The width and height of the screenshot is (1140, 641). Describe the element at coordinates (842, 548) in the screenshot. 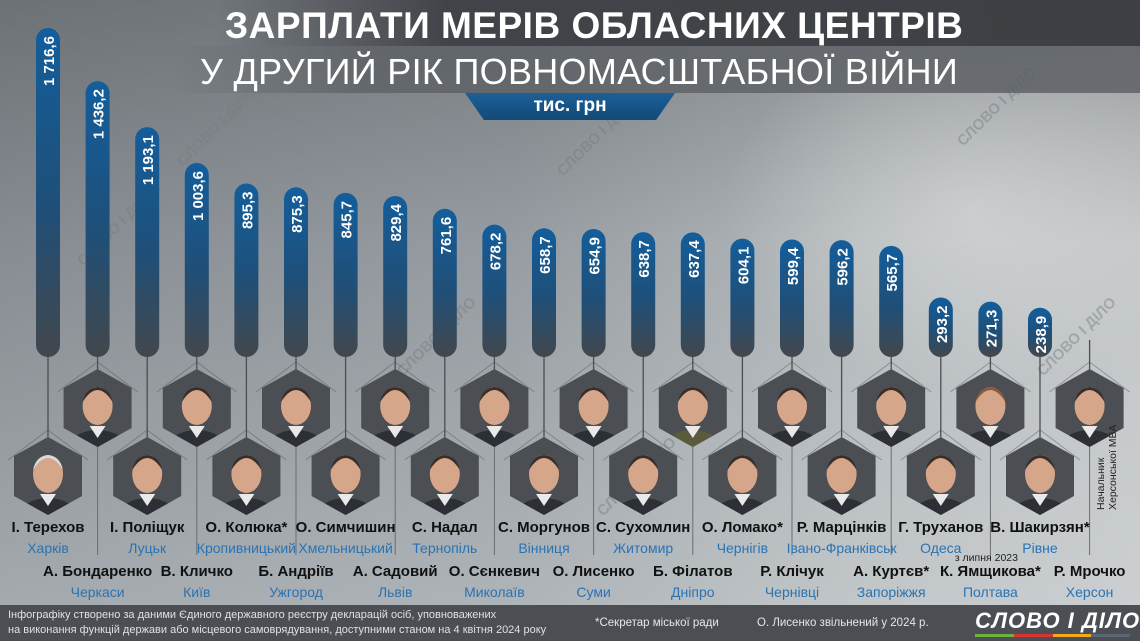

I see `city-name: Івано-Франківськ` at that location.